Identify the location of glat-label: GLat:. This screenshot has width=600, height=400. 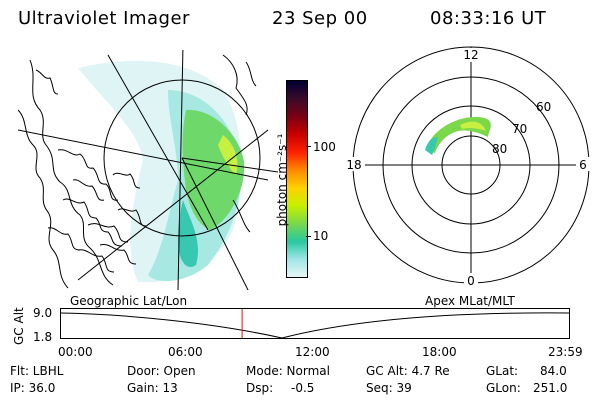
(502, 371).